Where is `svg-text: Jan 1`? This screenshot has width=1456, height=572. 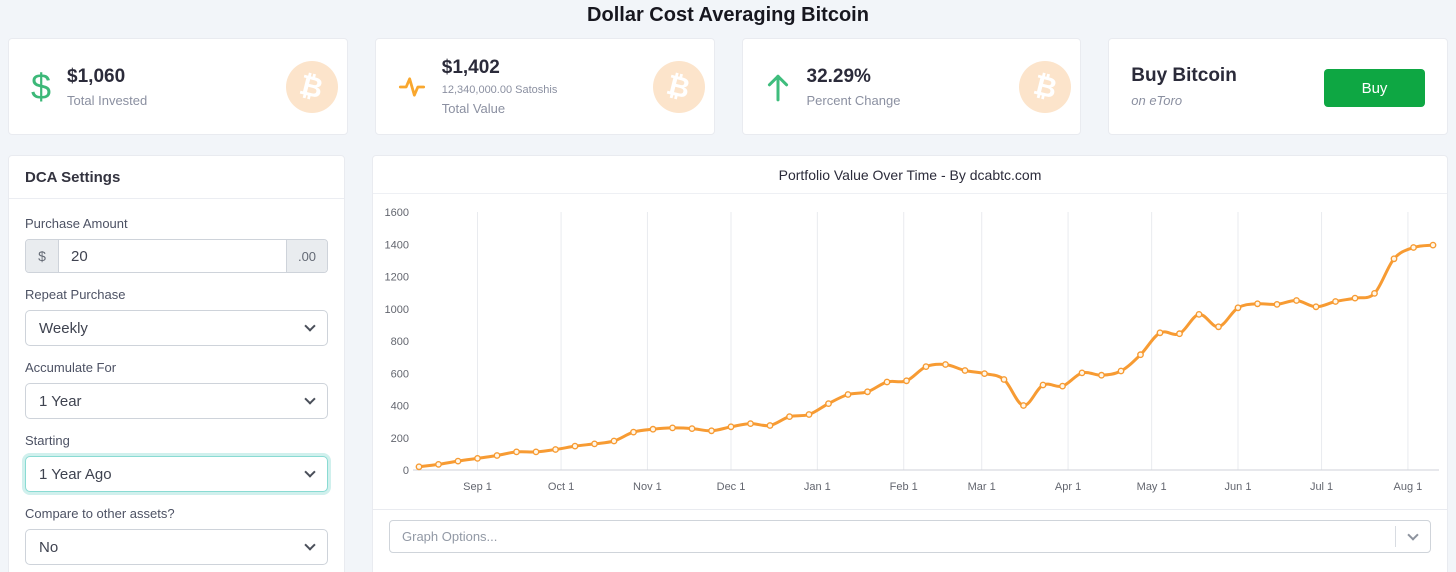
svg-text: Jan 1 is located at coordinates (817, 487).